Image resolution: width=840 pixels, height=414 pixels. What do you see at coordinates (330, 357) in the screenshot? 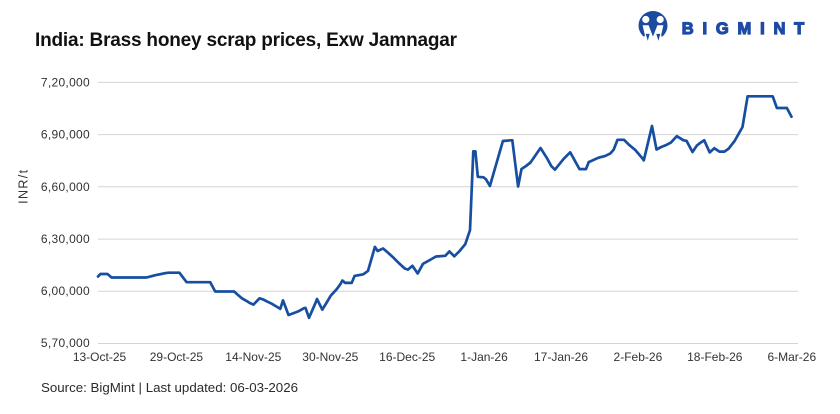
I see `svg-text: 30-Nov-25` at bounding box center [330, 357].